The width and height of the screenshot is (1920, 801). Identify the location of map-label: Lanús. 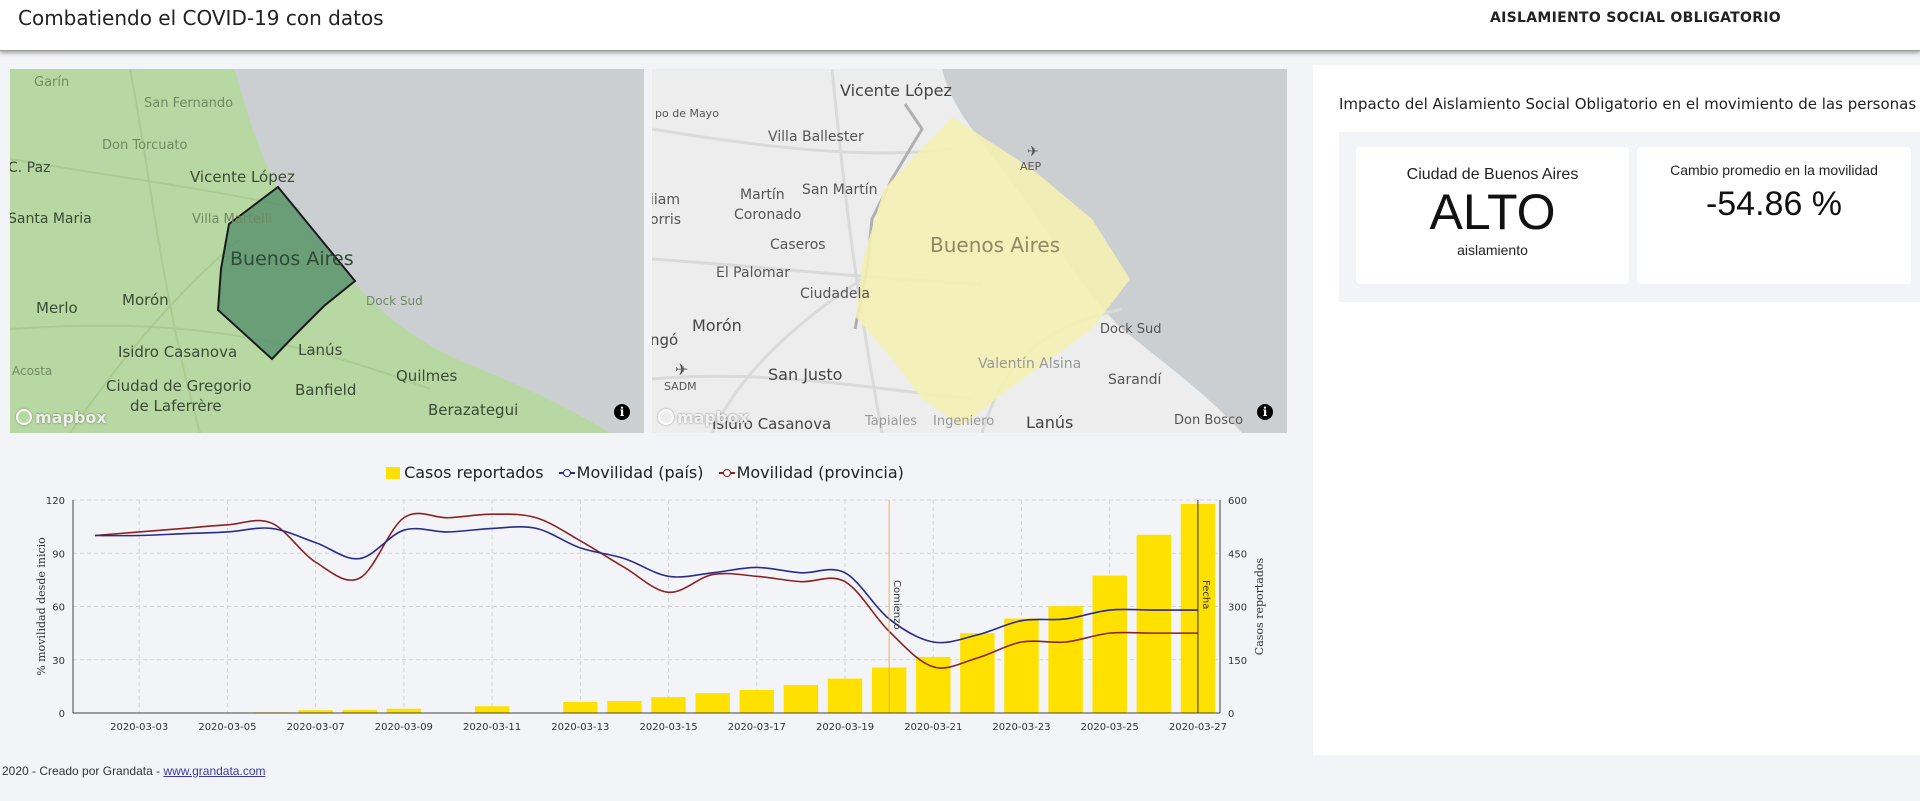
(1049, 422).